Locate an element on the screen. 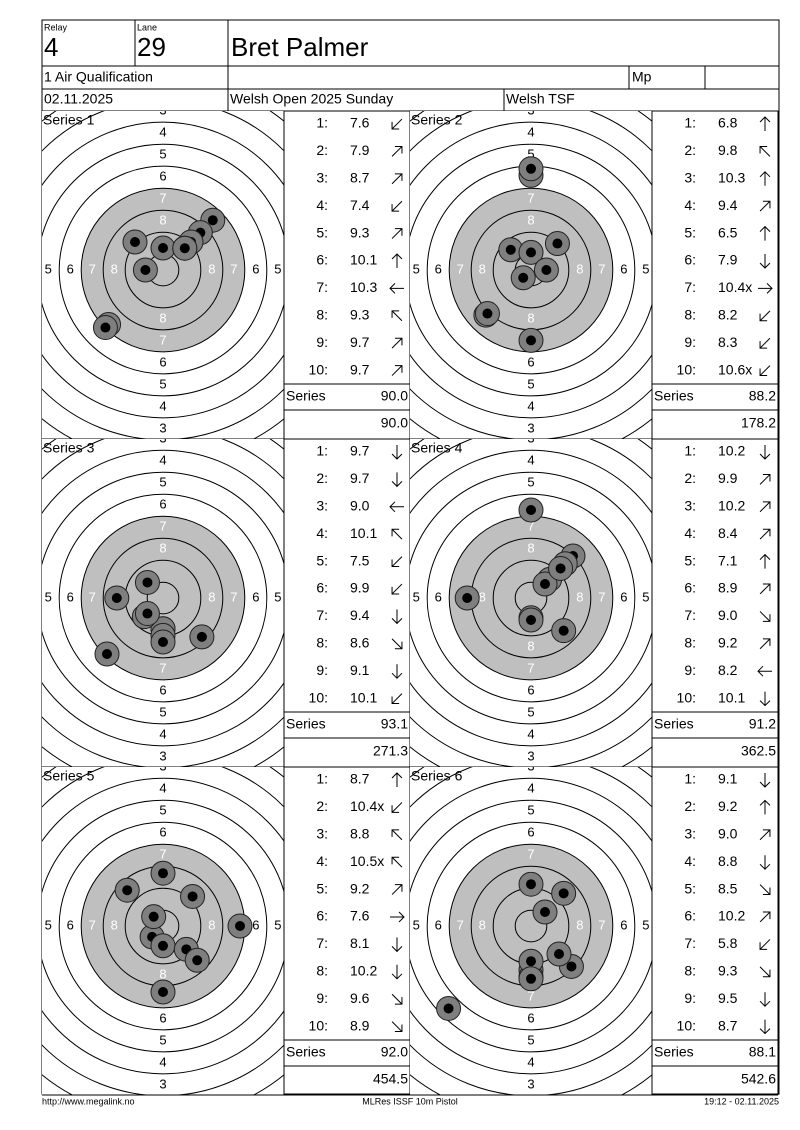 Image resolution: width=800 pixels, height=1130 pixels. shot-score: 9.0 is located at coordinates (728, 834).